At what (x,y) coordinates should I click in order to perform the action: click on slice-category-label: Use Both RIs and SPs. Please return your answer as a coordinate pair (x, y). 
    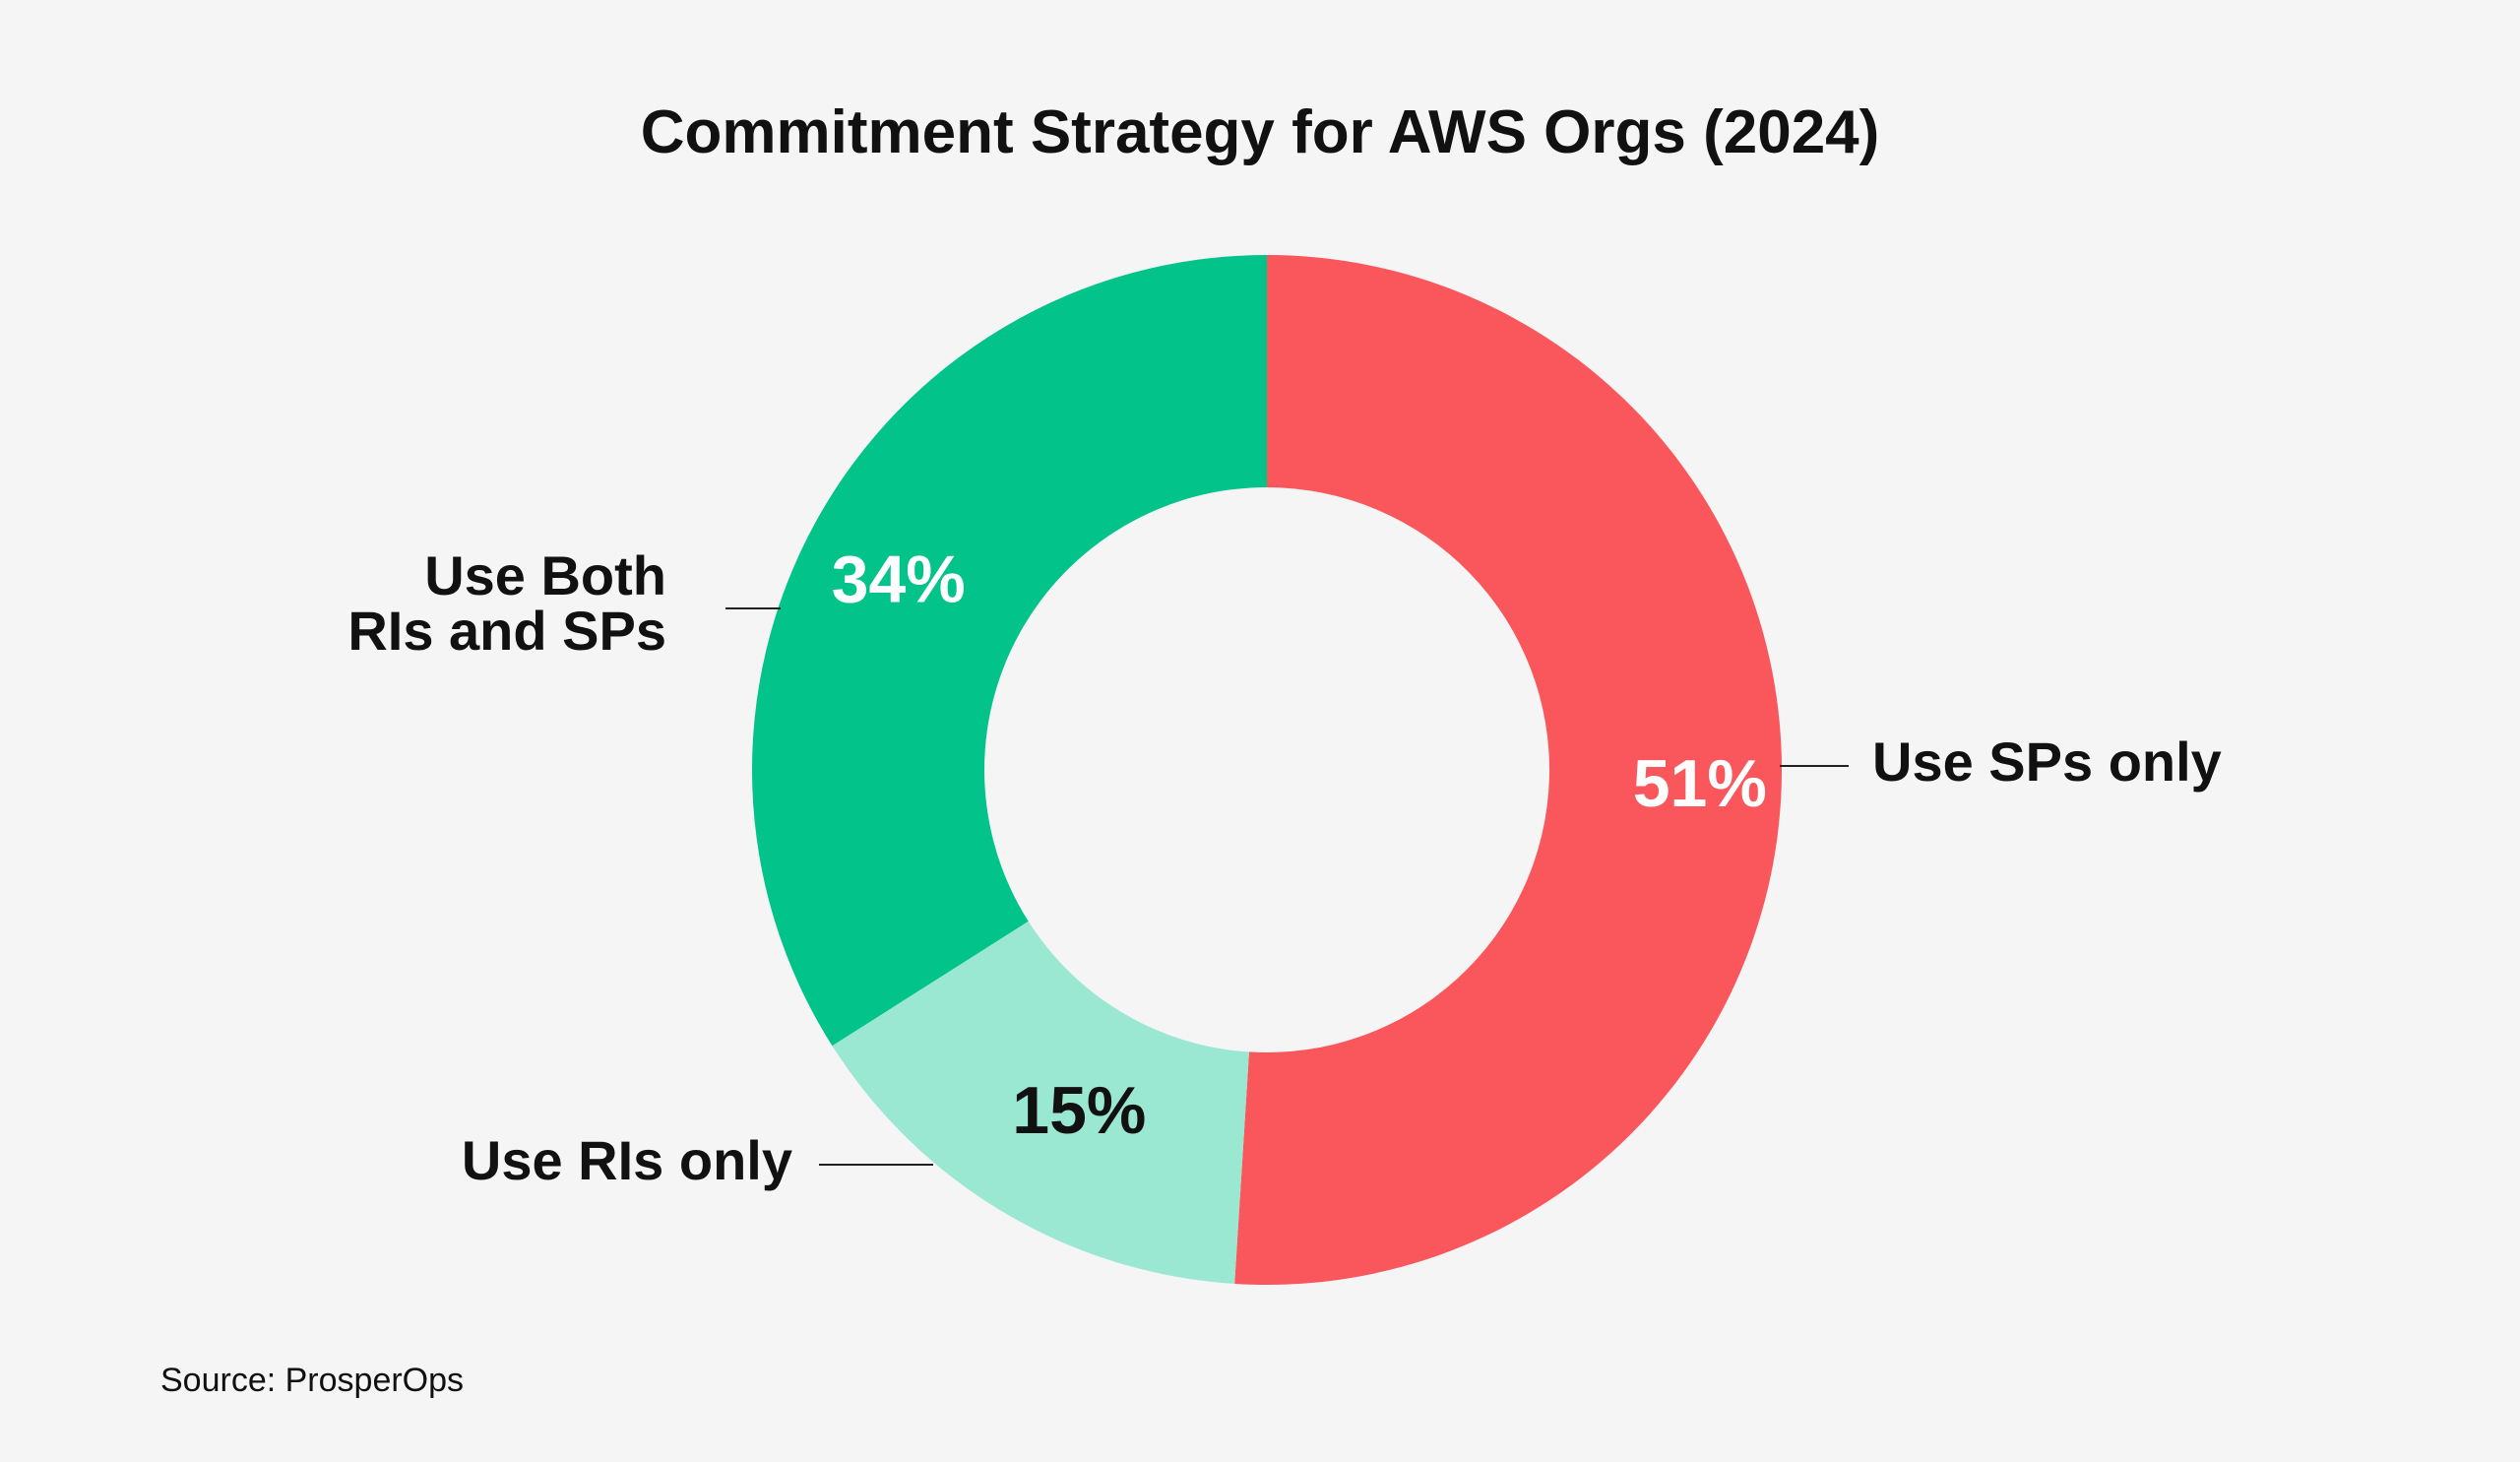
    Looking at the image, I should click on (506, 603).